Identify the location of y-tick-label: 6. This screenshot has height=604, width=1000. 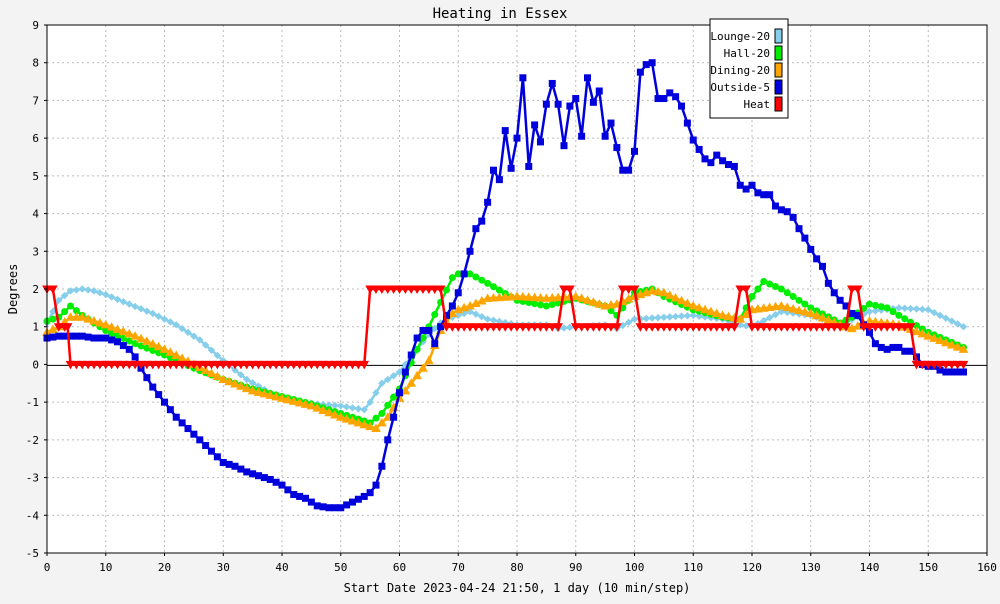
(35, 138).